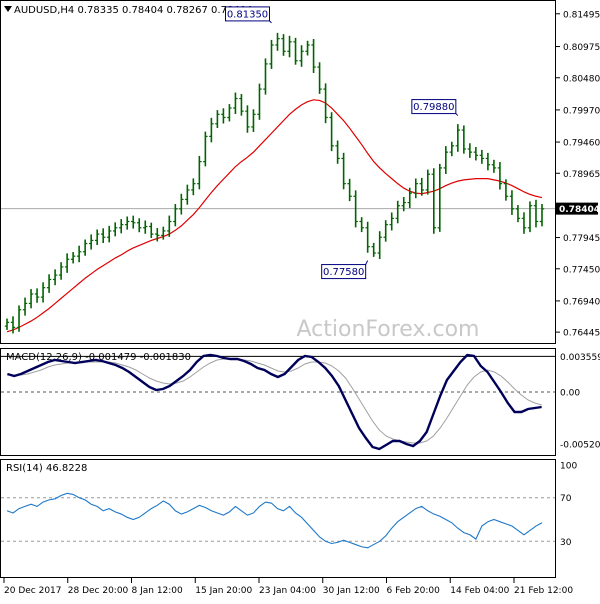 The height and width of the screenshot is (604, 600). I want to click on rsi-tick-label: 100, so click(568, 467).